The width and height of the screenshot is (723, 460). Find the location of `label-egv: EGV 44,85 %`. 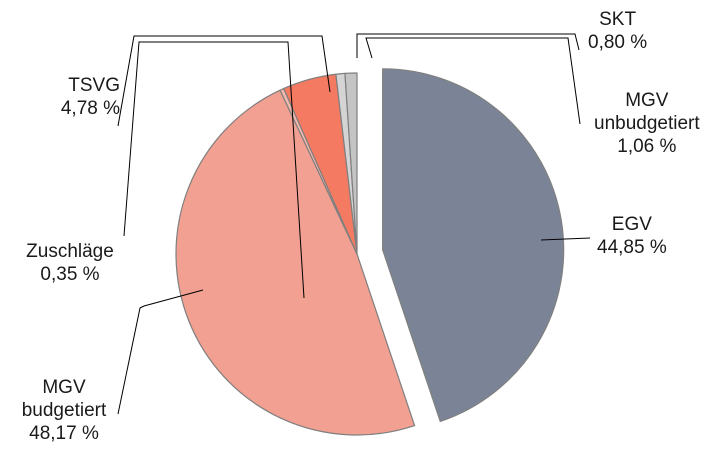

label-egv: EGV 44,85 % is located at coordinates (632, 236).